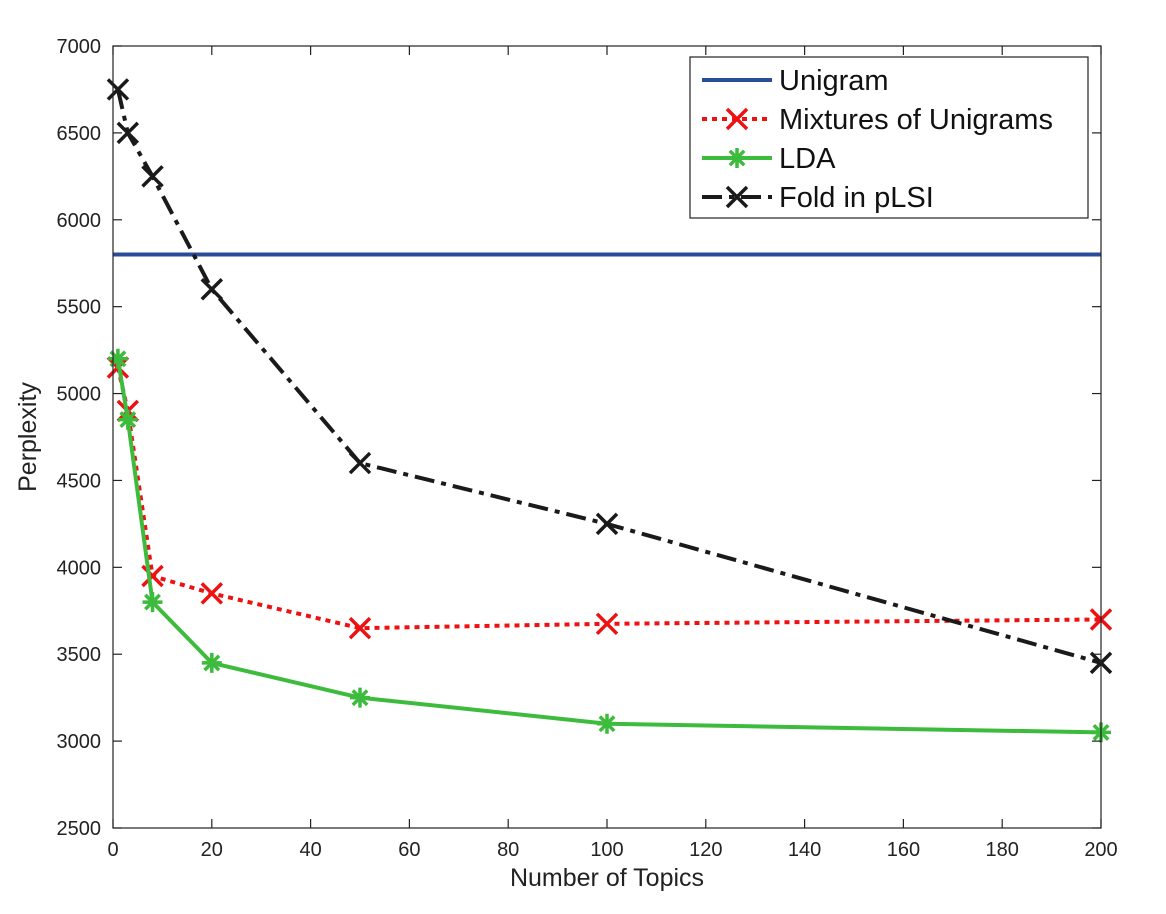 The width and height of the screenshot is (1166, 914). I want to click on legend-item-mixtures-of-unigrams: Mixtures of Unigrams, so click(877, 120).